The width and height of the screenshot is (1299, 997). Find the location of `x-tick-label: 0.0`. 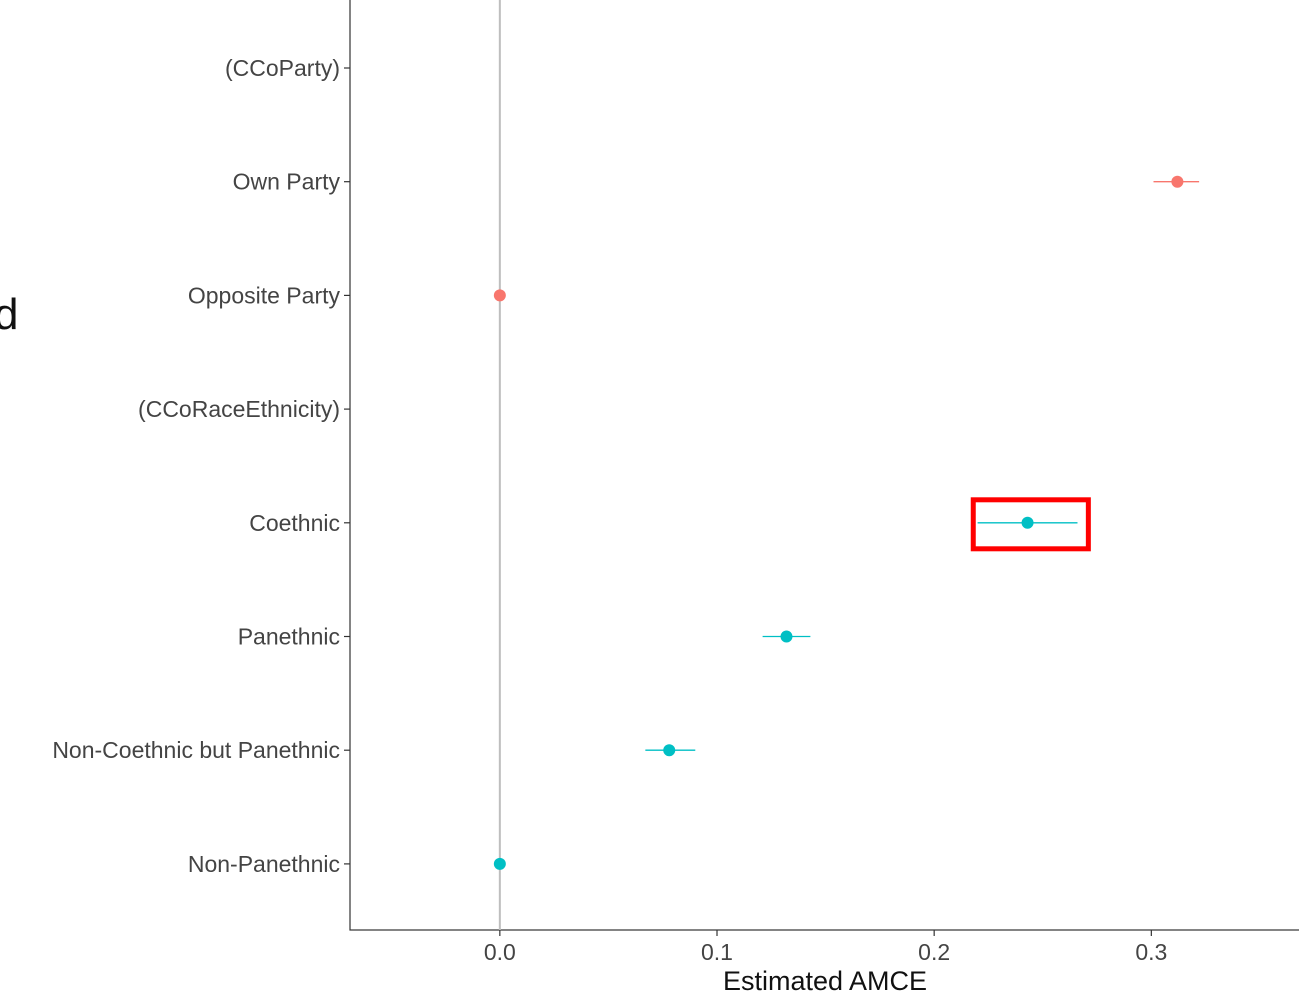

x-tick-label: 0.0 is located at coordinates (500, 952).